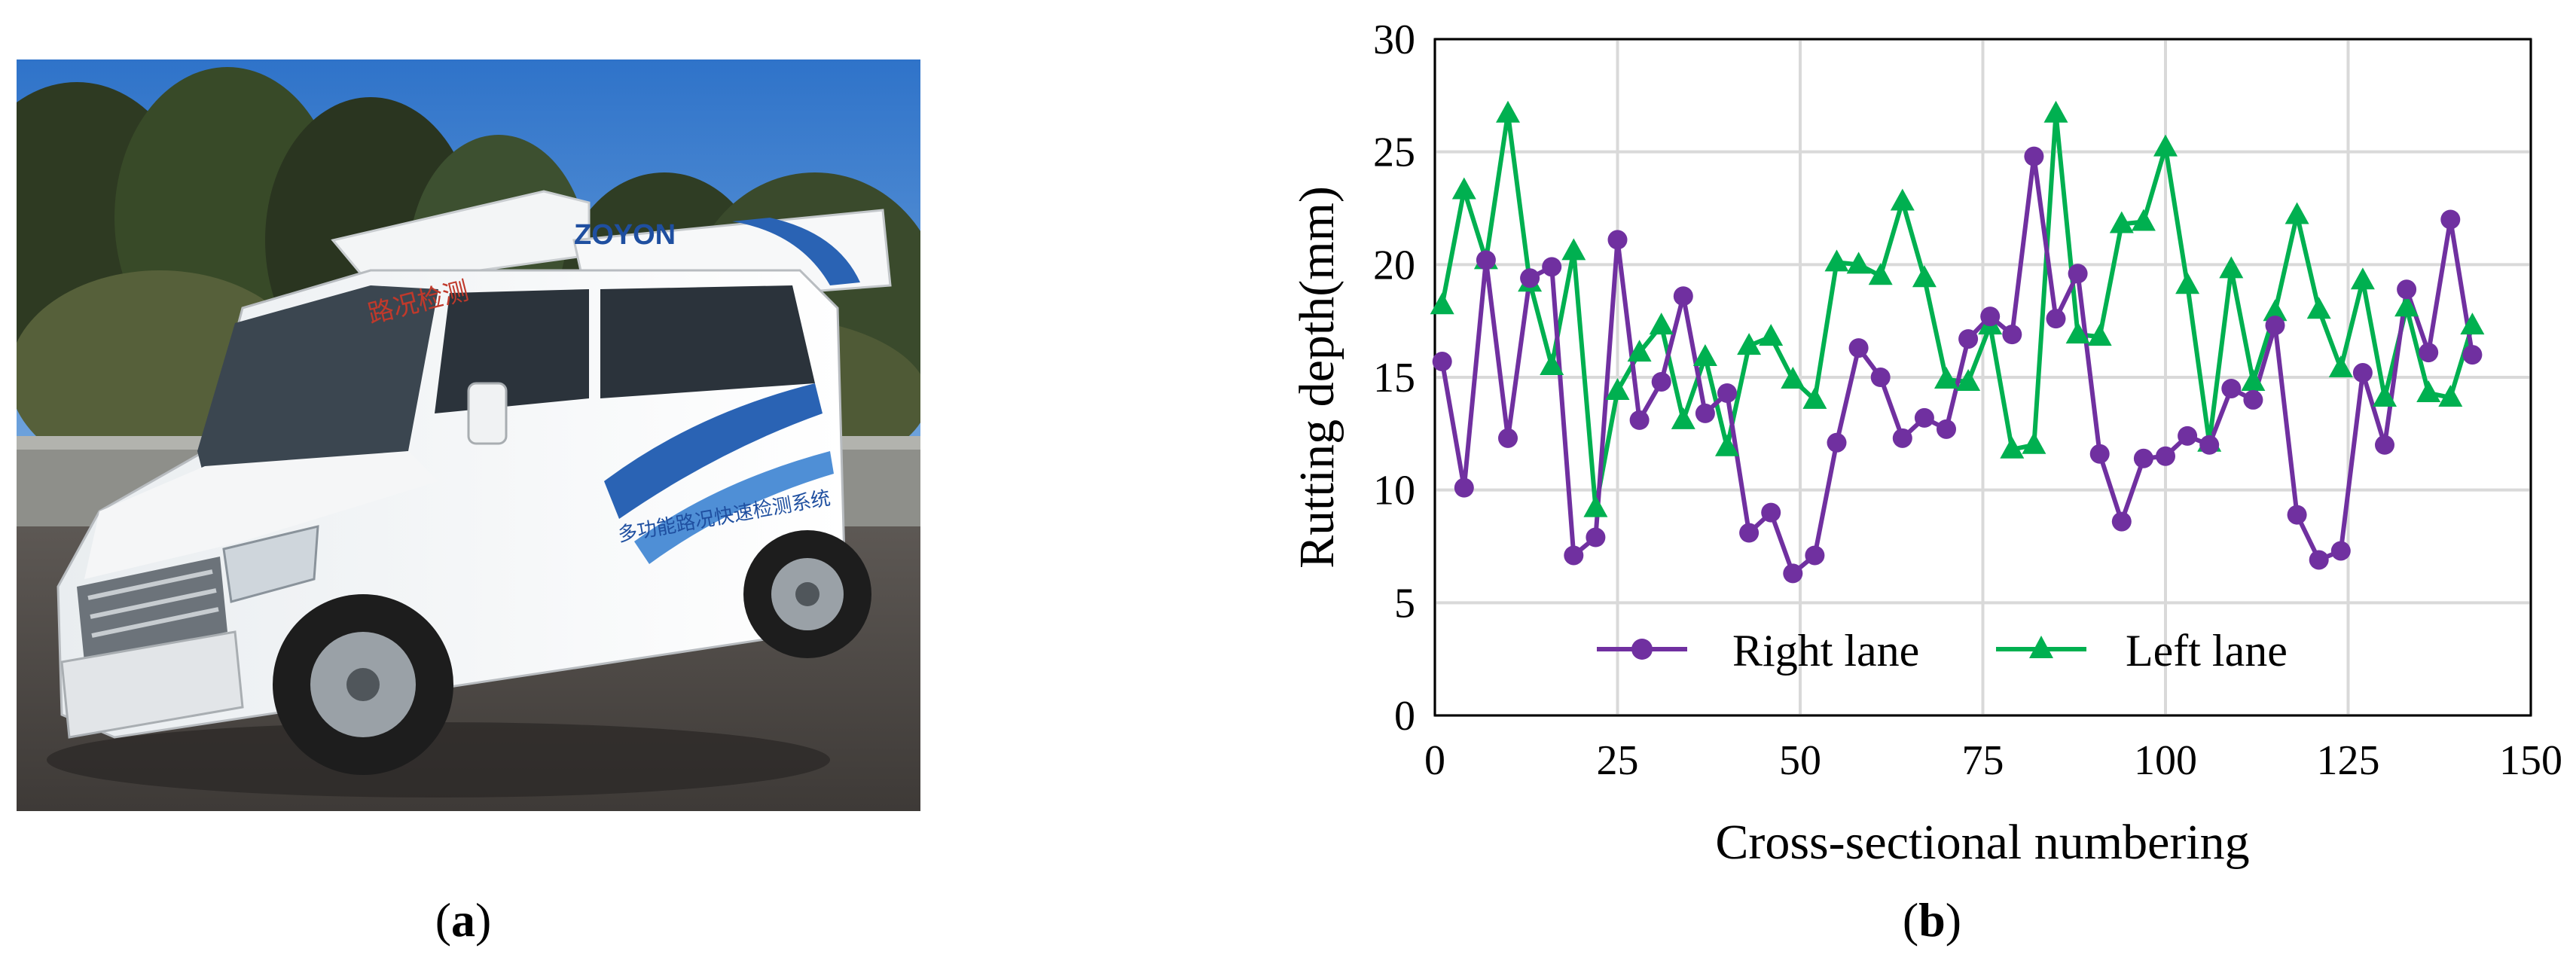 The image size is (2576, 973). What do you see at coordinates (2165, 761) in the screenshot?
I see `x-tick-label-100: 100` at bounding box center [2165, 761].